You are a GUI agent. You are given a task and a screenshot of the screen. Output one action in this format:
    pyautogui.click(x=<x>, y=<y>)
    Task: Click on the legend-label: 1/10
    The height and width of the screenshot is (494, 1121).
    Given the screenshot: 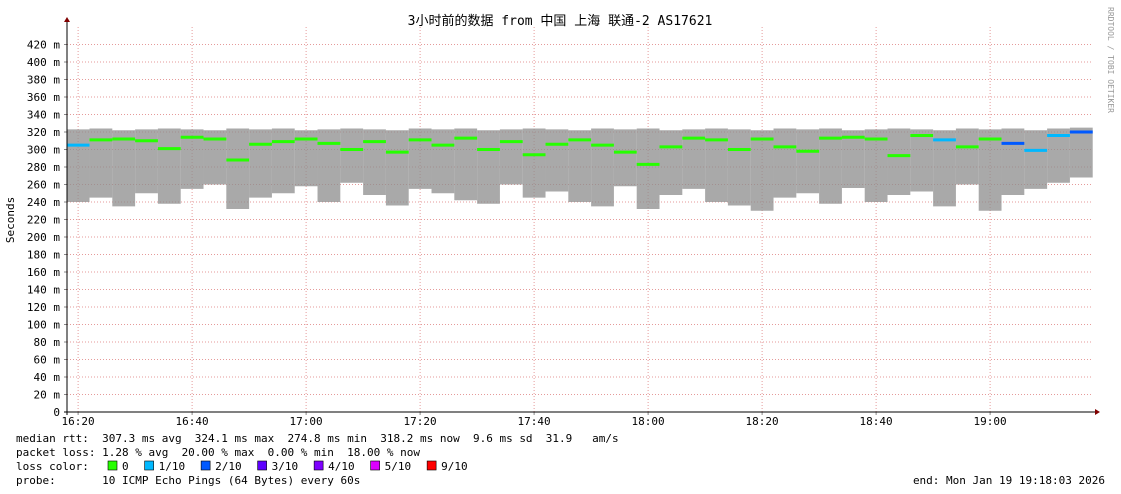 What is the action you would take?
    pyautogui.click(x=172, y=466)
    